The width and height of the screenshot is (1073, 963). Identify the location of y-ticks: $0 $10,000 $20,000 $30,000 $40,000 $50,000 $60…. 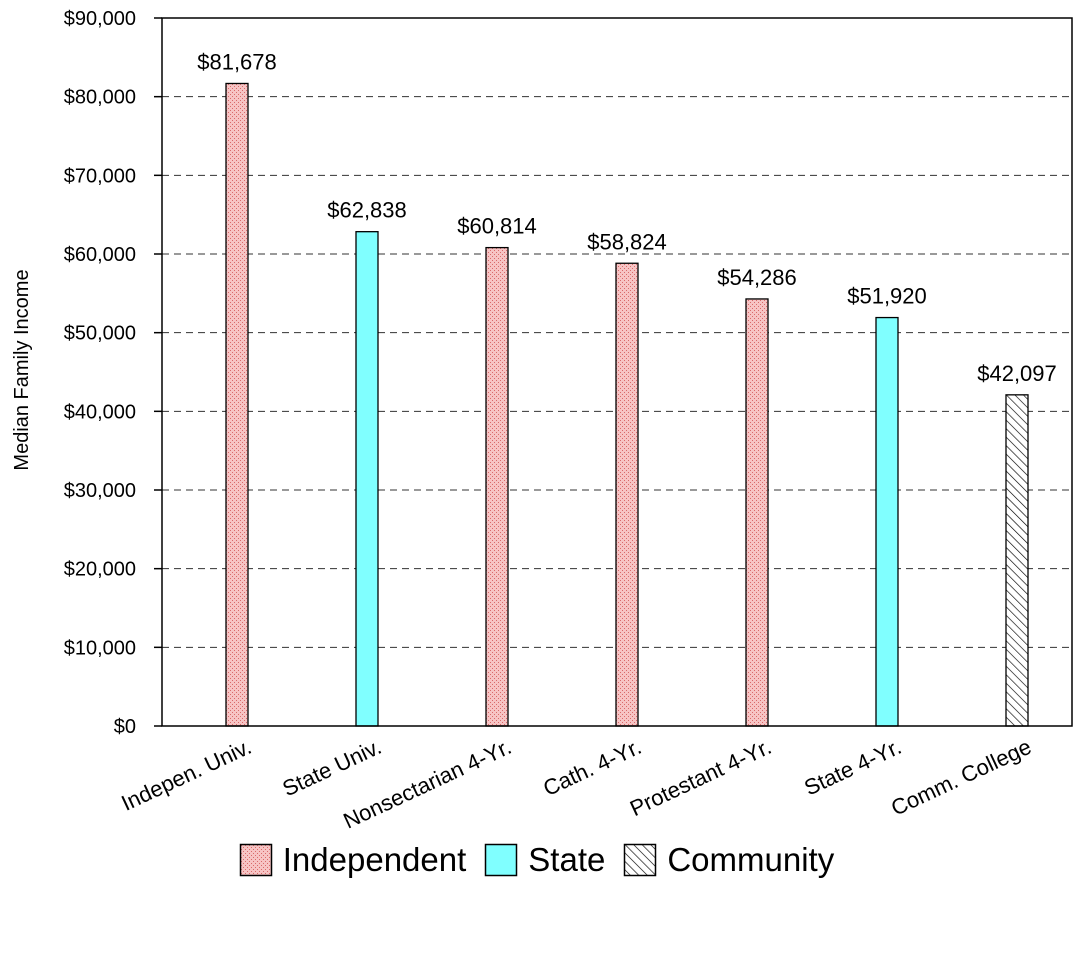
(113, 373).